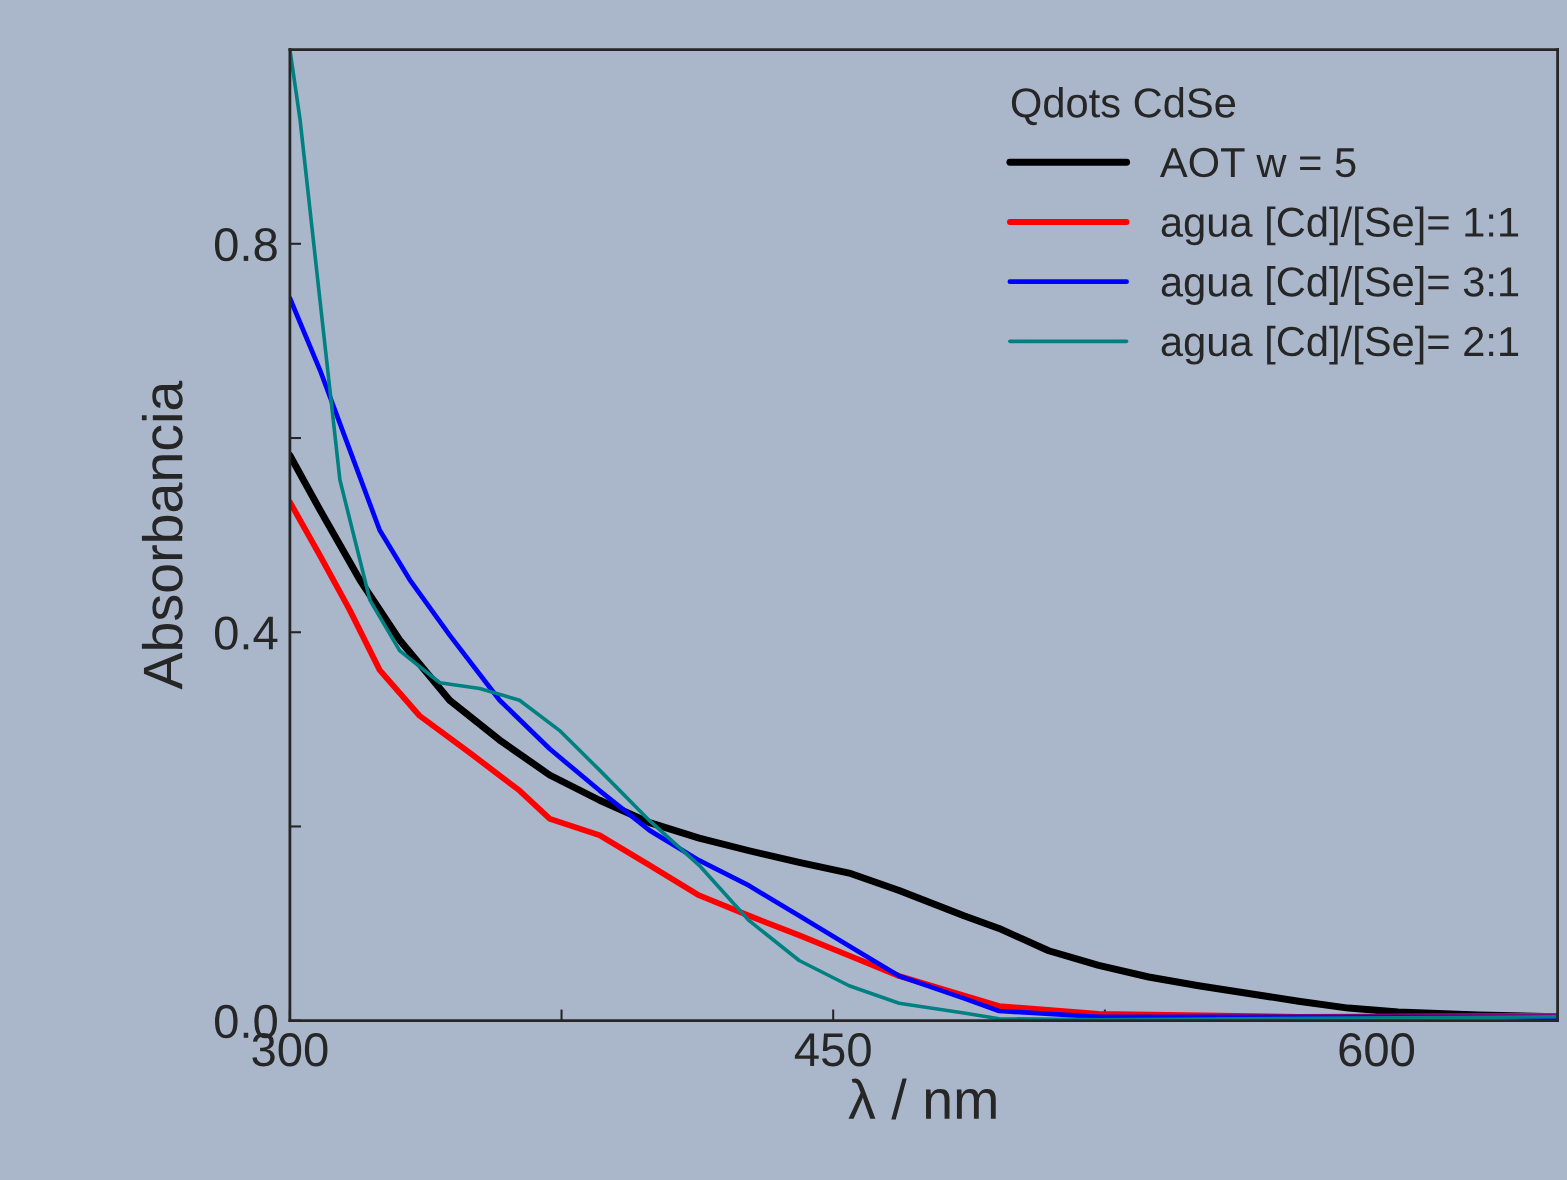 The height and width of the screenshot is (1180, 1567). Describe the element at coordinates (1377, 1050) in the screenshot. I see `x-tick-label: 600` at that location.